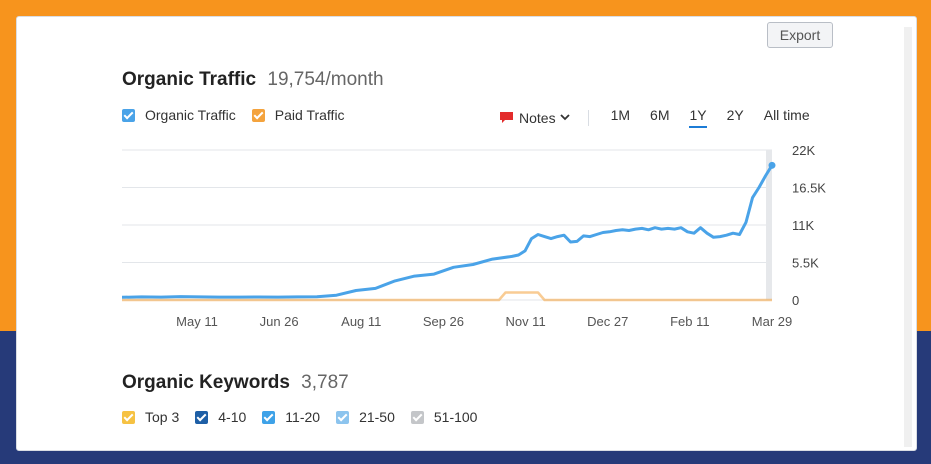 The width and height of the screenshot is (931, 464). What do you see at coordinates (607, 321) in the screenshot?
I see `x-tick-label: Dec 27` at bounding box center [607, 321].